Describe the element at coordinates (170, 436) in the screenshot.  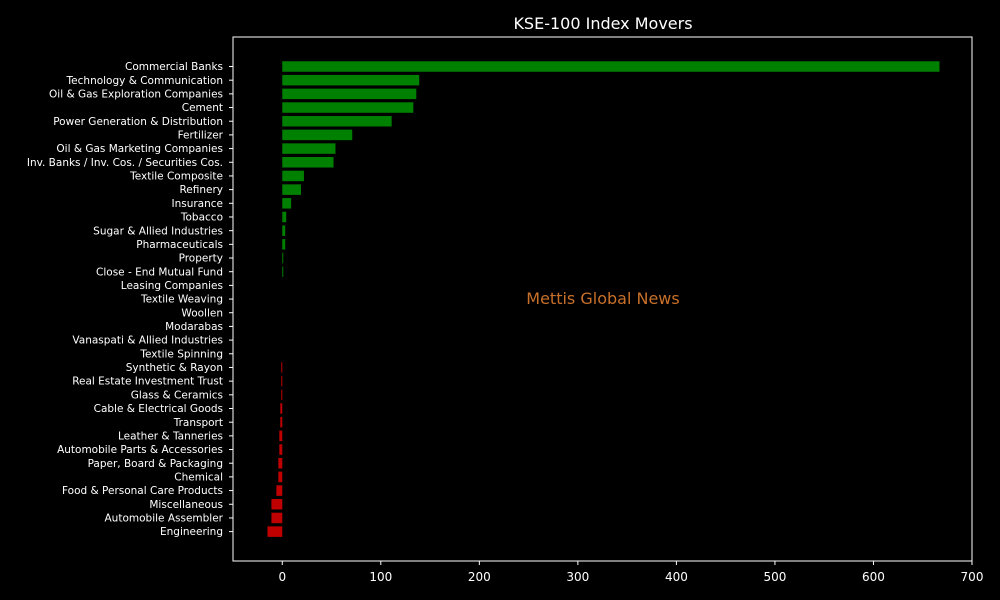
I see `category-label-leather-tanneries: Leather & Tanneries` at that location.